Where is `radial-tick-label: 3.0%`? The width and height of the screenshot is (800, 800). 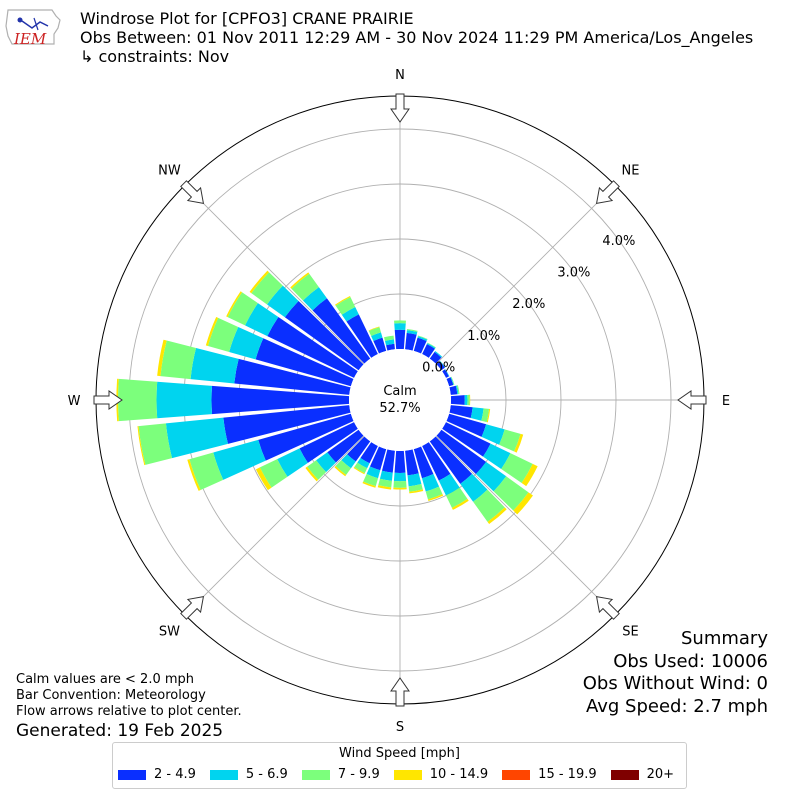 radial-tick-label: 3.0% is located at coordinates (573, 273).